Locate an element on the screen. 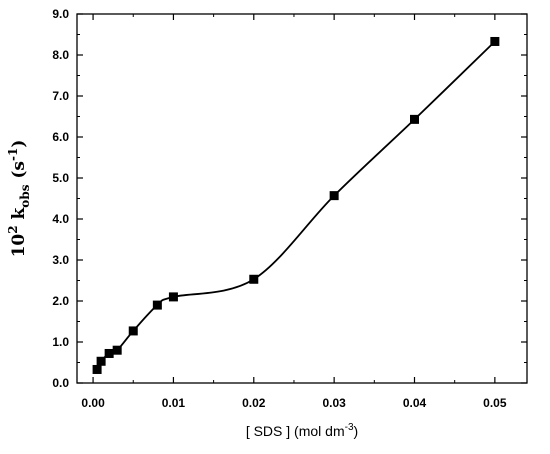 This screenshot has width=550, height=454. y-tick-label: 8.0 is located at coordinates (60, 55).